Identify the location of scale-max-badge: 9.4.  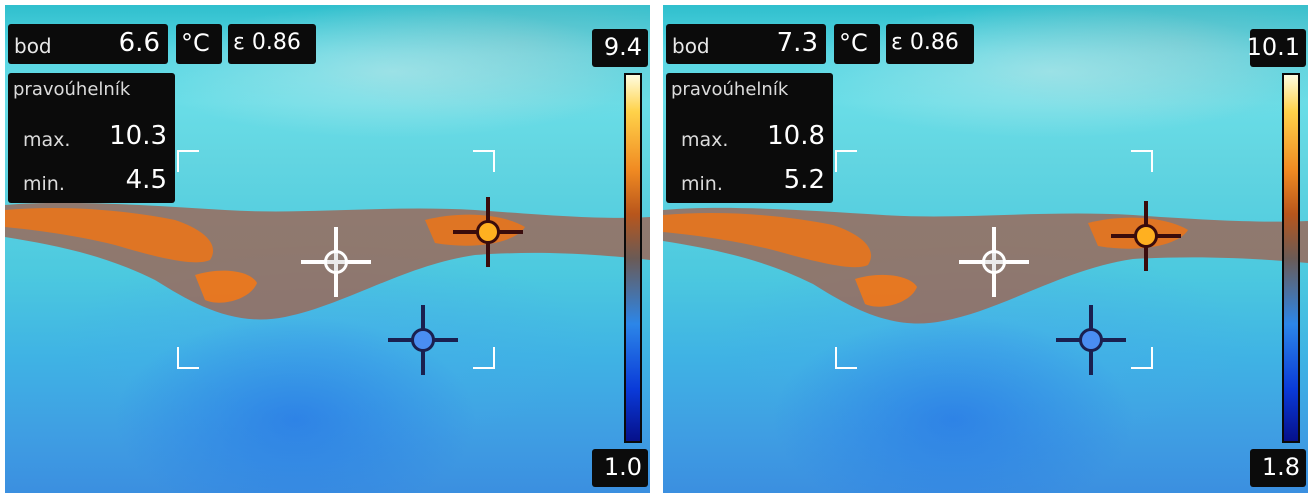
(620, 48).